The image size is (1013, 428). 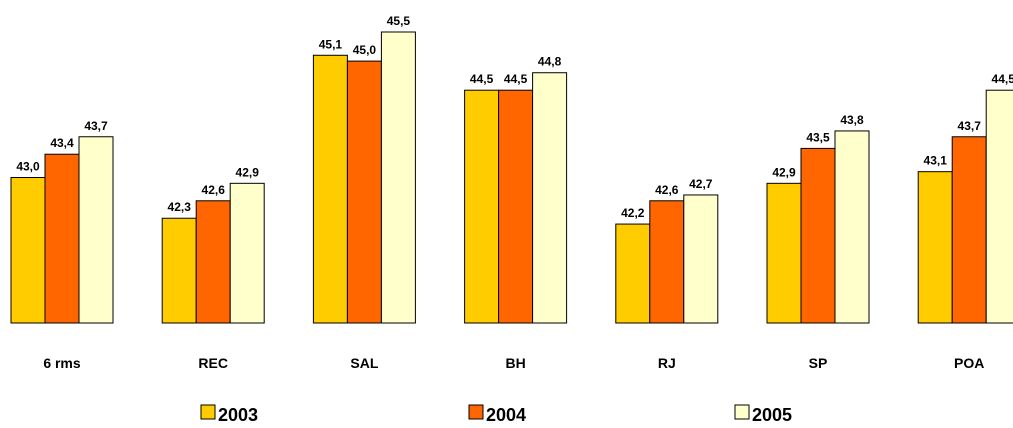 I want to click on value-label-2004-6: 43,7, so click(x=970, y=126).